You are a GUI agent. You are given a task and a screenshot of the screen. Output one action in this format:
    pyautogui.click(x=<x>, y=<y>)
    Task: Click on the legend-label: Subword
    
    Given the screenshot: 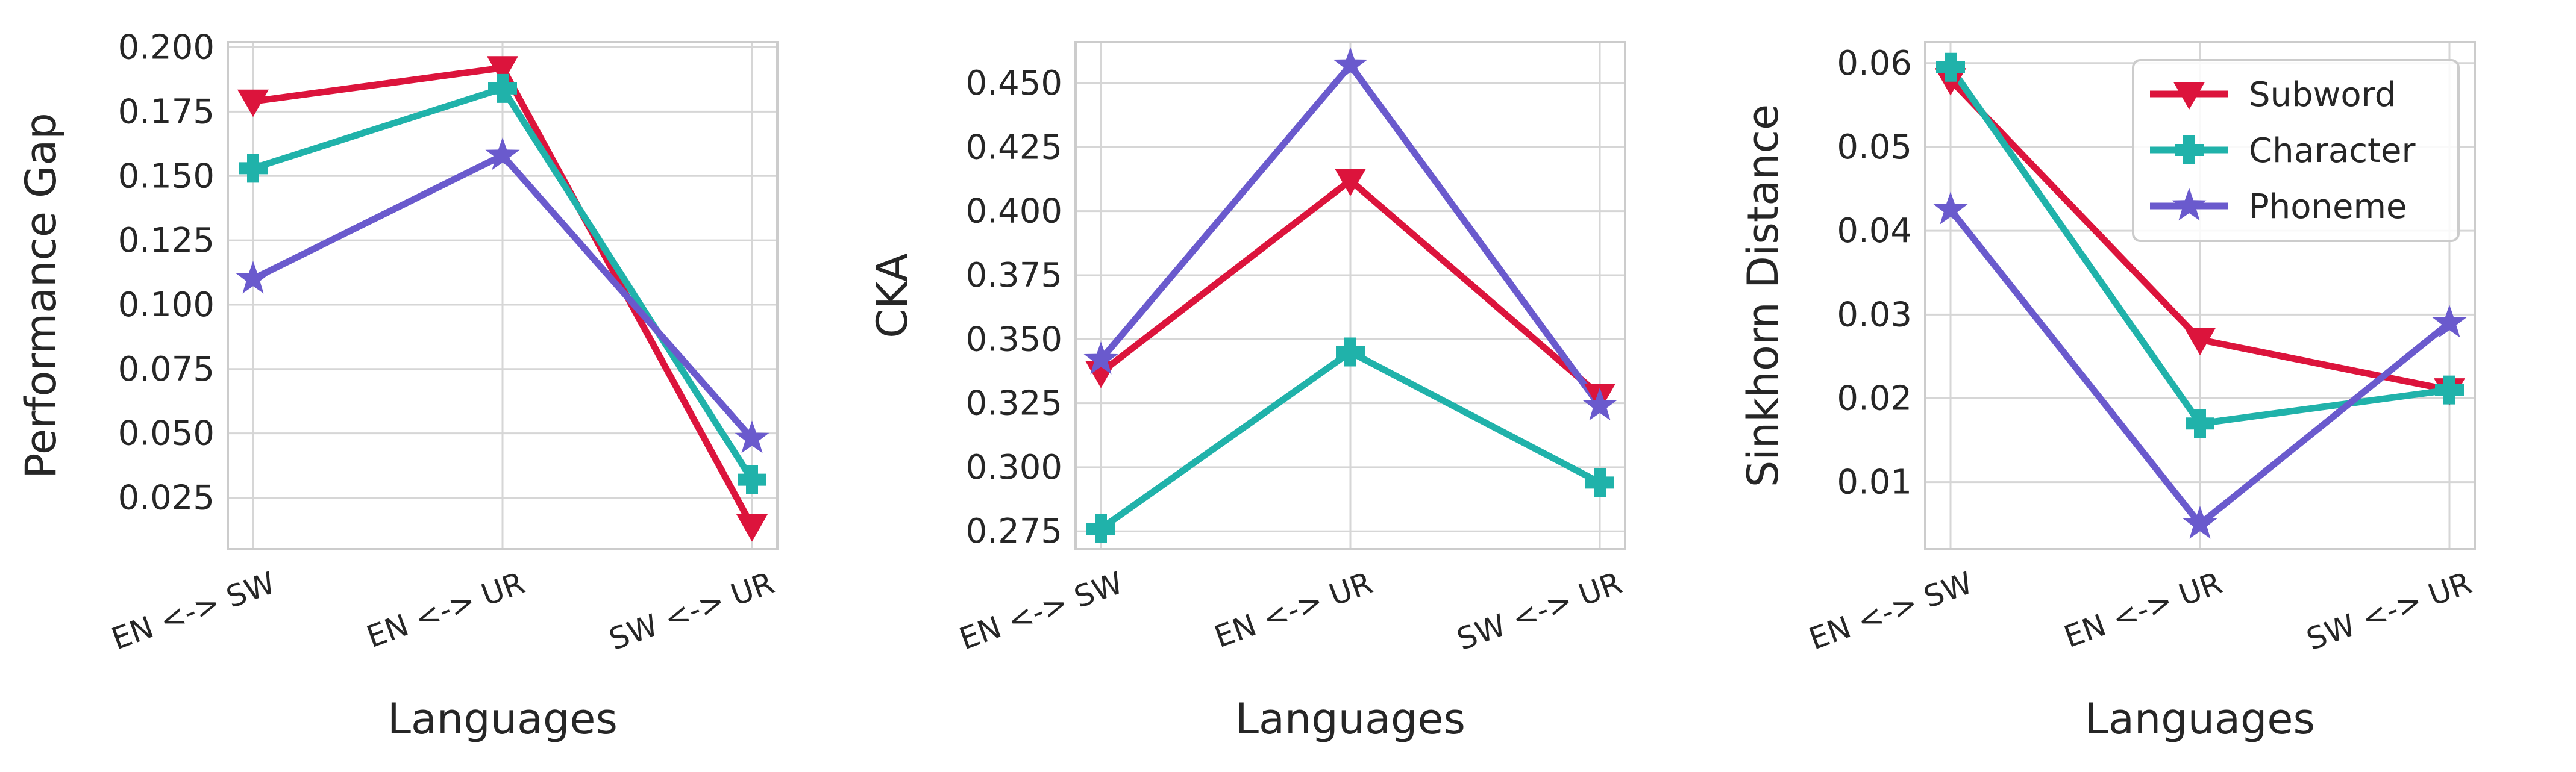 What is the action you would take?
    pyautogui.click(x=2322, y=94)
    